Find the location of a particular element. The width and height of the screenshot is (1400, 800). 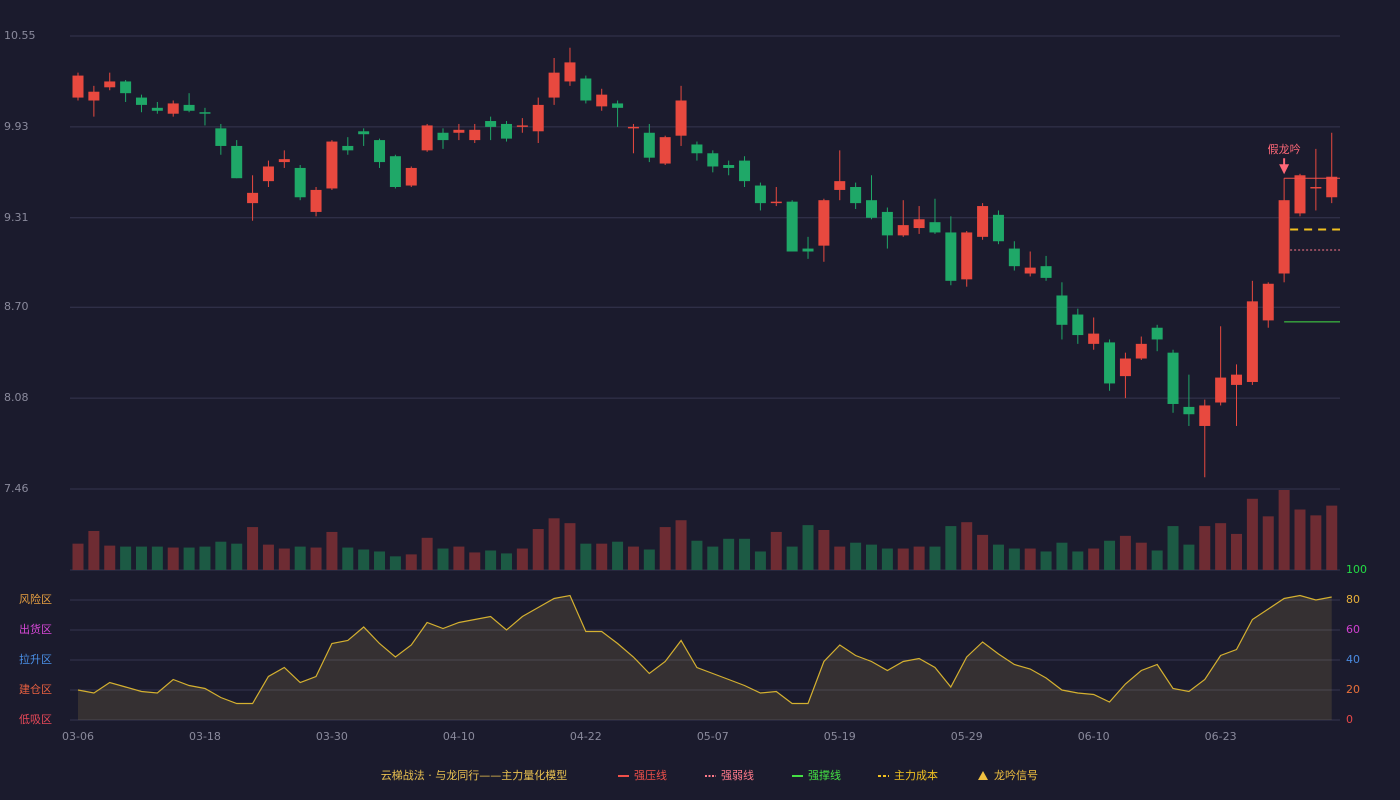

y-tick-label: 8.70 is located at coordinates (16, 306).